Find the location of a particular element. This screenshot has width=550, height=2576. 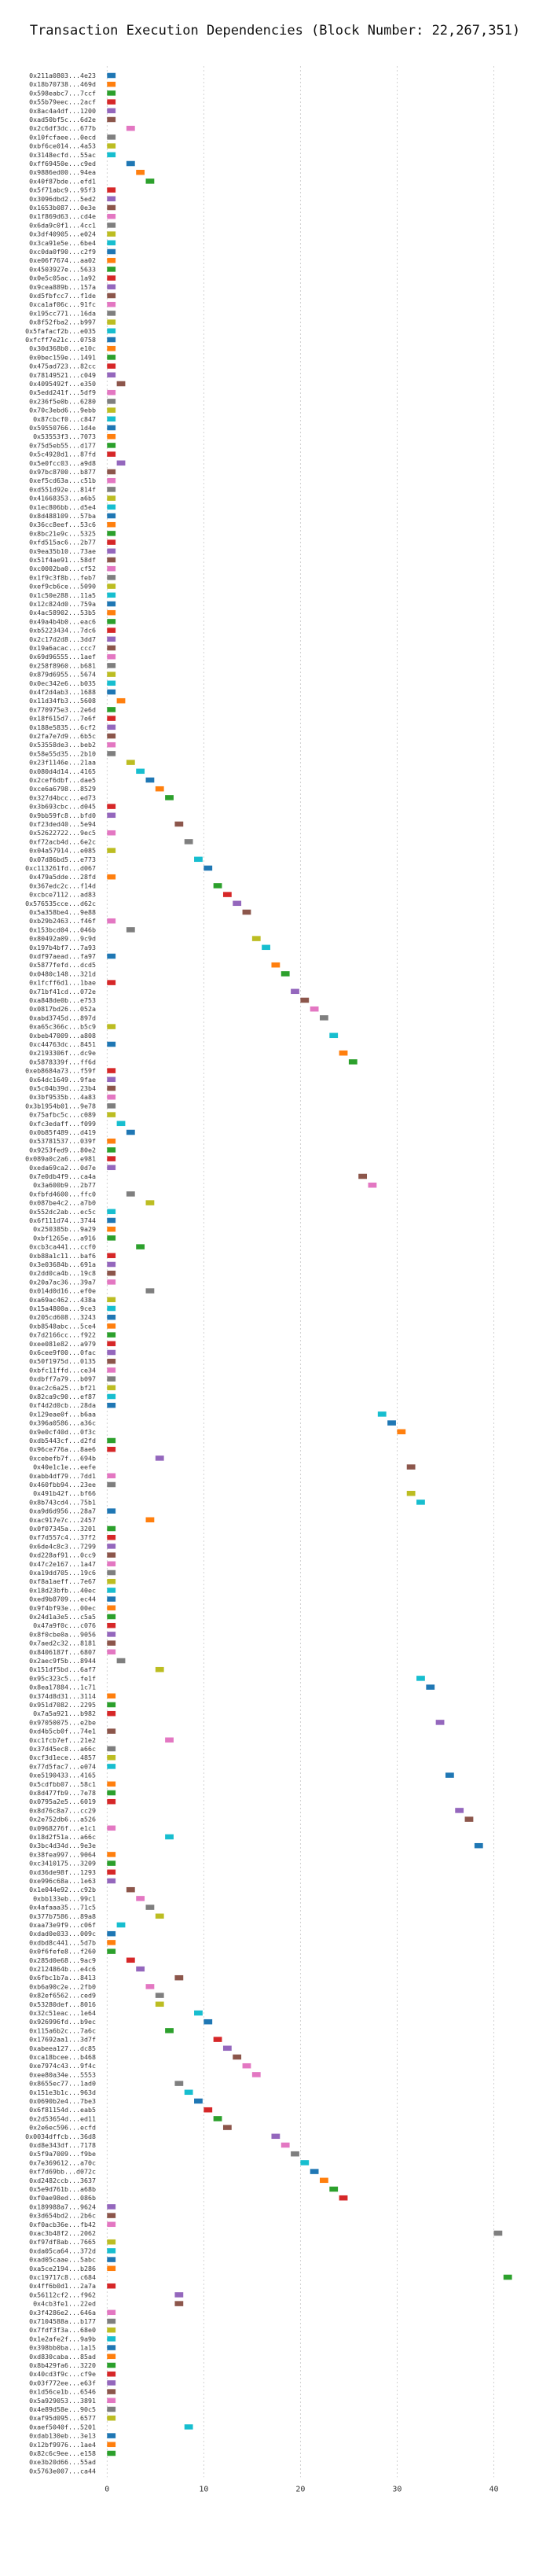

y-tick-label: 0x2193306f...dc9e is located at coordinates (62, 1053).